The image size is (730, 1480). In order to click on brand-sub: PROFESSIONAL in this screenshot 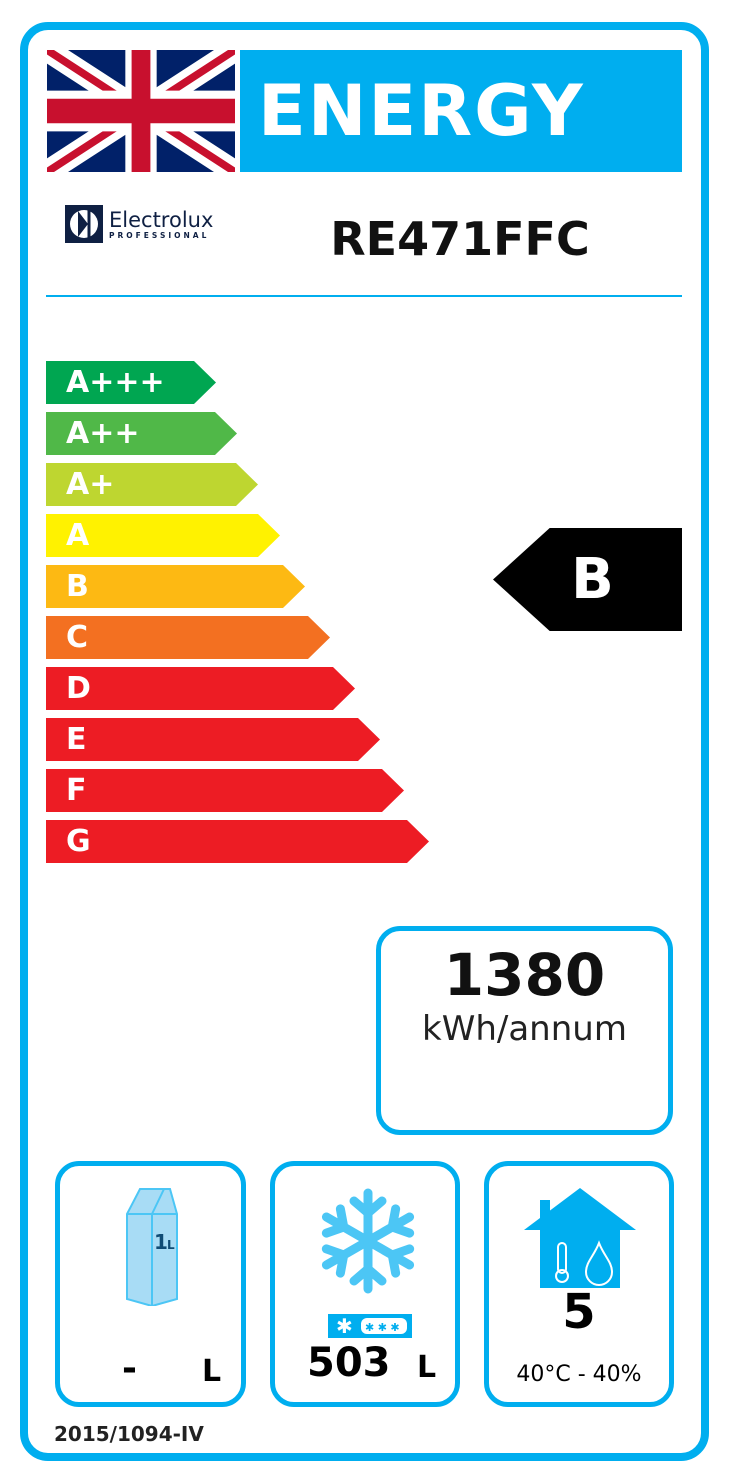, I will do `click(159, 235)`.